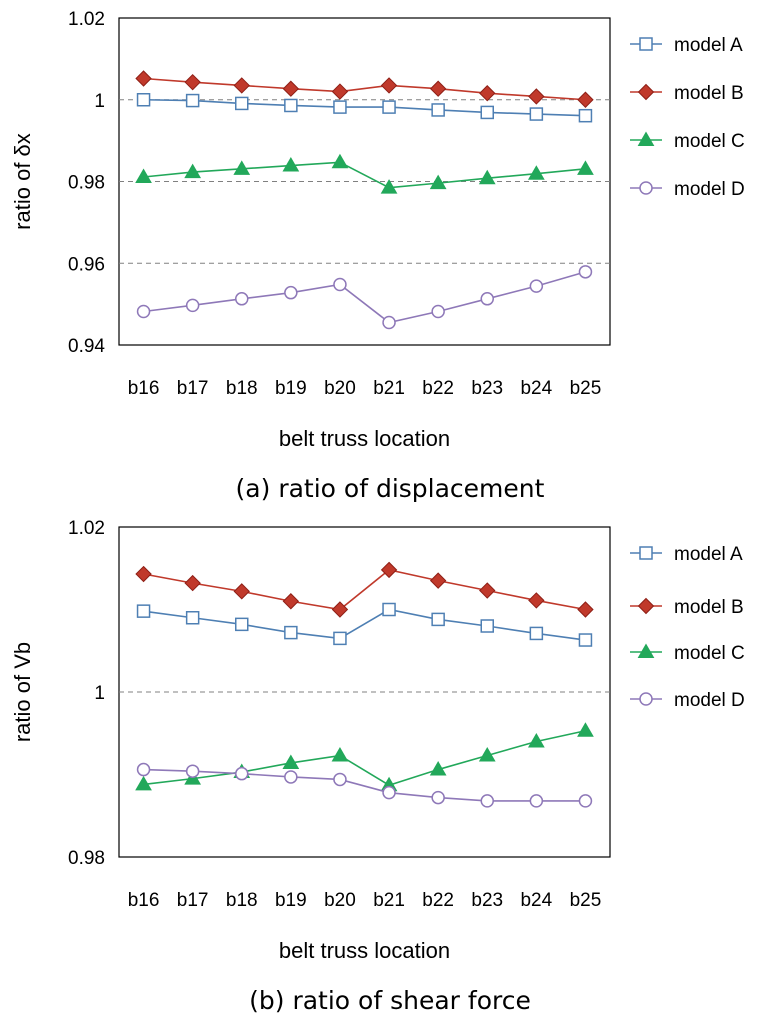 This screenshot has width=781, height=1021. What do you see at coordinates (364, 297) in the screenshot?
I see `series-line-model-D` at bounding box center [364, 297].